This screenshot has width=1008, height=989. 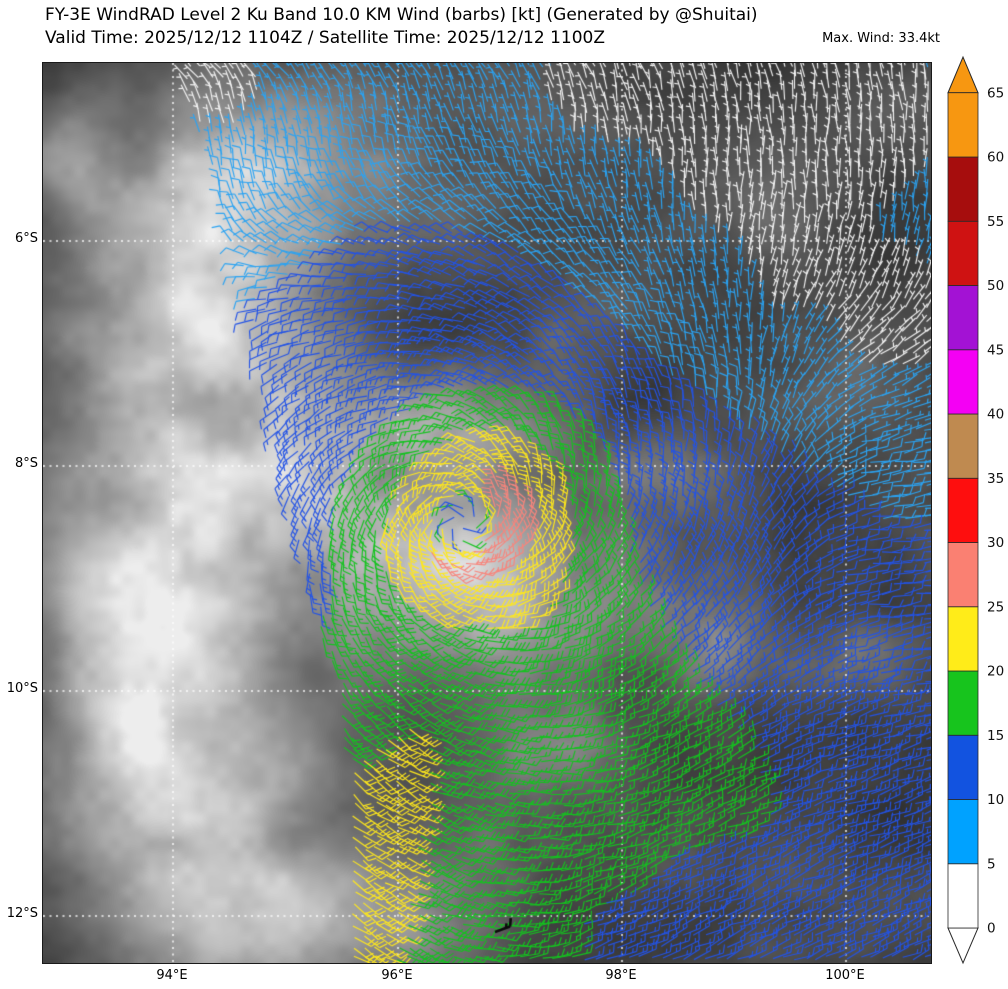 What do you see at coordinates (26, 238) in the screenshot?
I see `lat-tick-label: 6°S` at bounding box center [26, 238].